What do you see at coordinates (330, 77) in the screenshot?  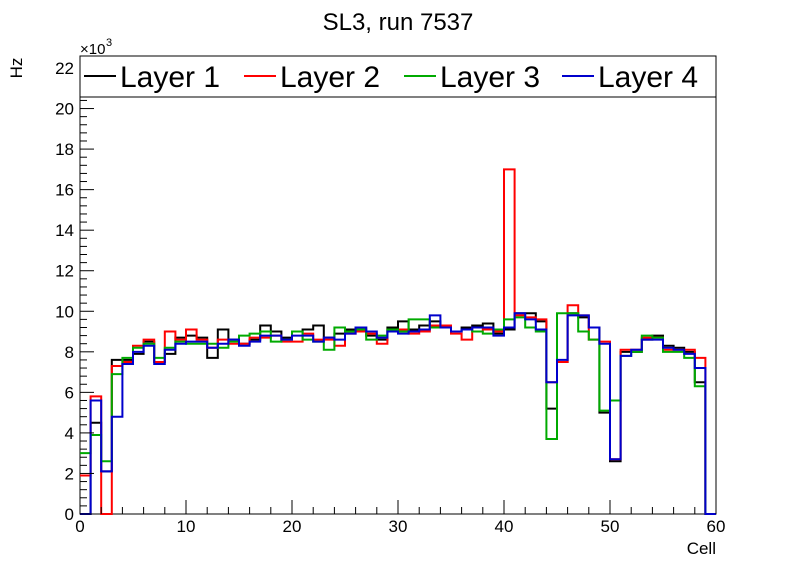 I see `legend-label-2: Layer 2` at bounding box center [330, 77].